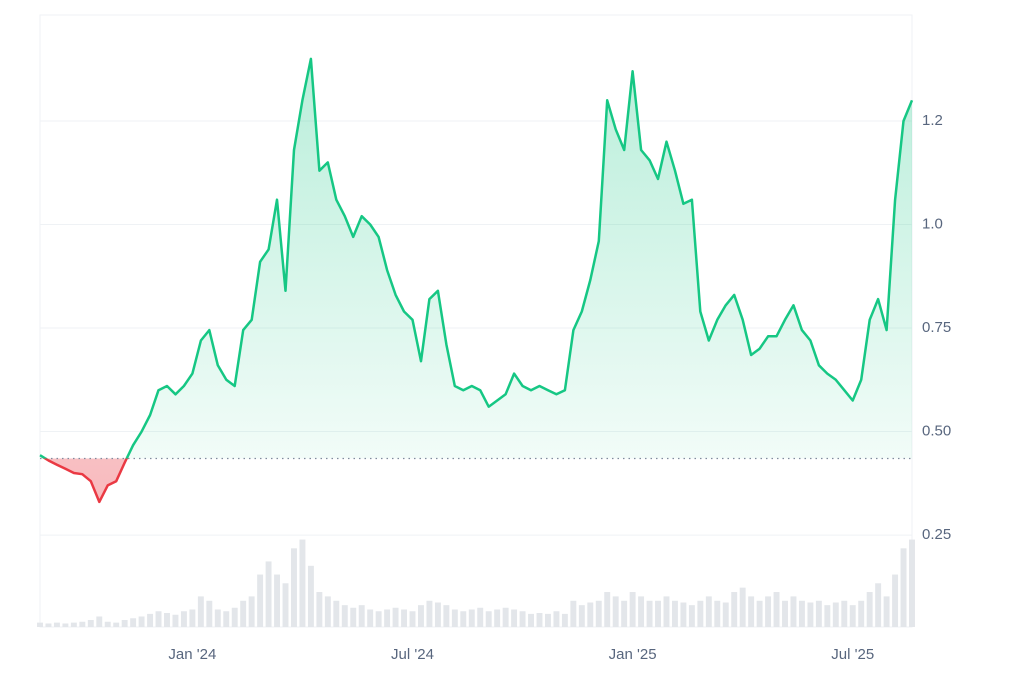 The width and height of the screenshot is (1024, 683). Describe the element at coordinates (412, 654) in the screenshot. I see `x-tick-label: Jul '24` at that location.